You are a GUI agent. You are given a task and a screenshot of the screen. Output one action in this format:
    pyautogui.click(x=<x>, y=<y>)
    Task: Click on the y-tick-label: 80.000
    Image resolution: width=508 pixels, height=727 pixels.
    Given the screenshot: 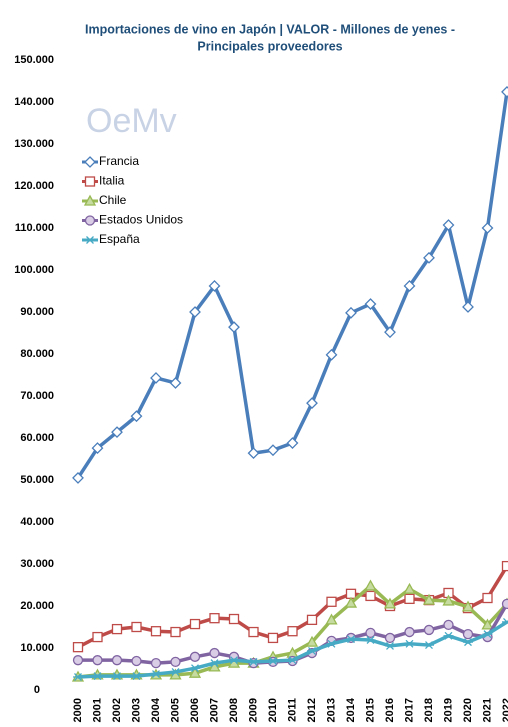 What is the action you would take?
    pyautogui.click(x=37, y=354)
    